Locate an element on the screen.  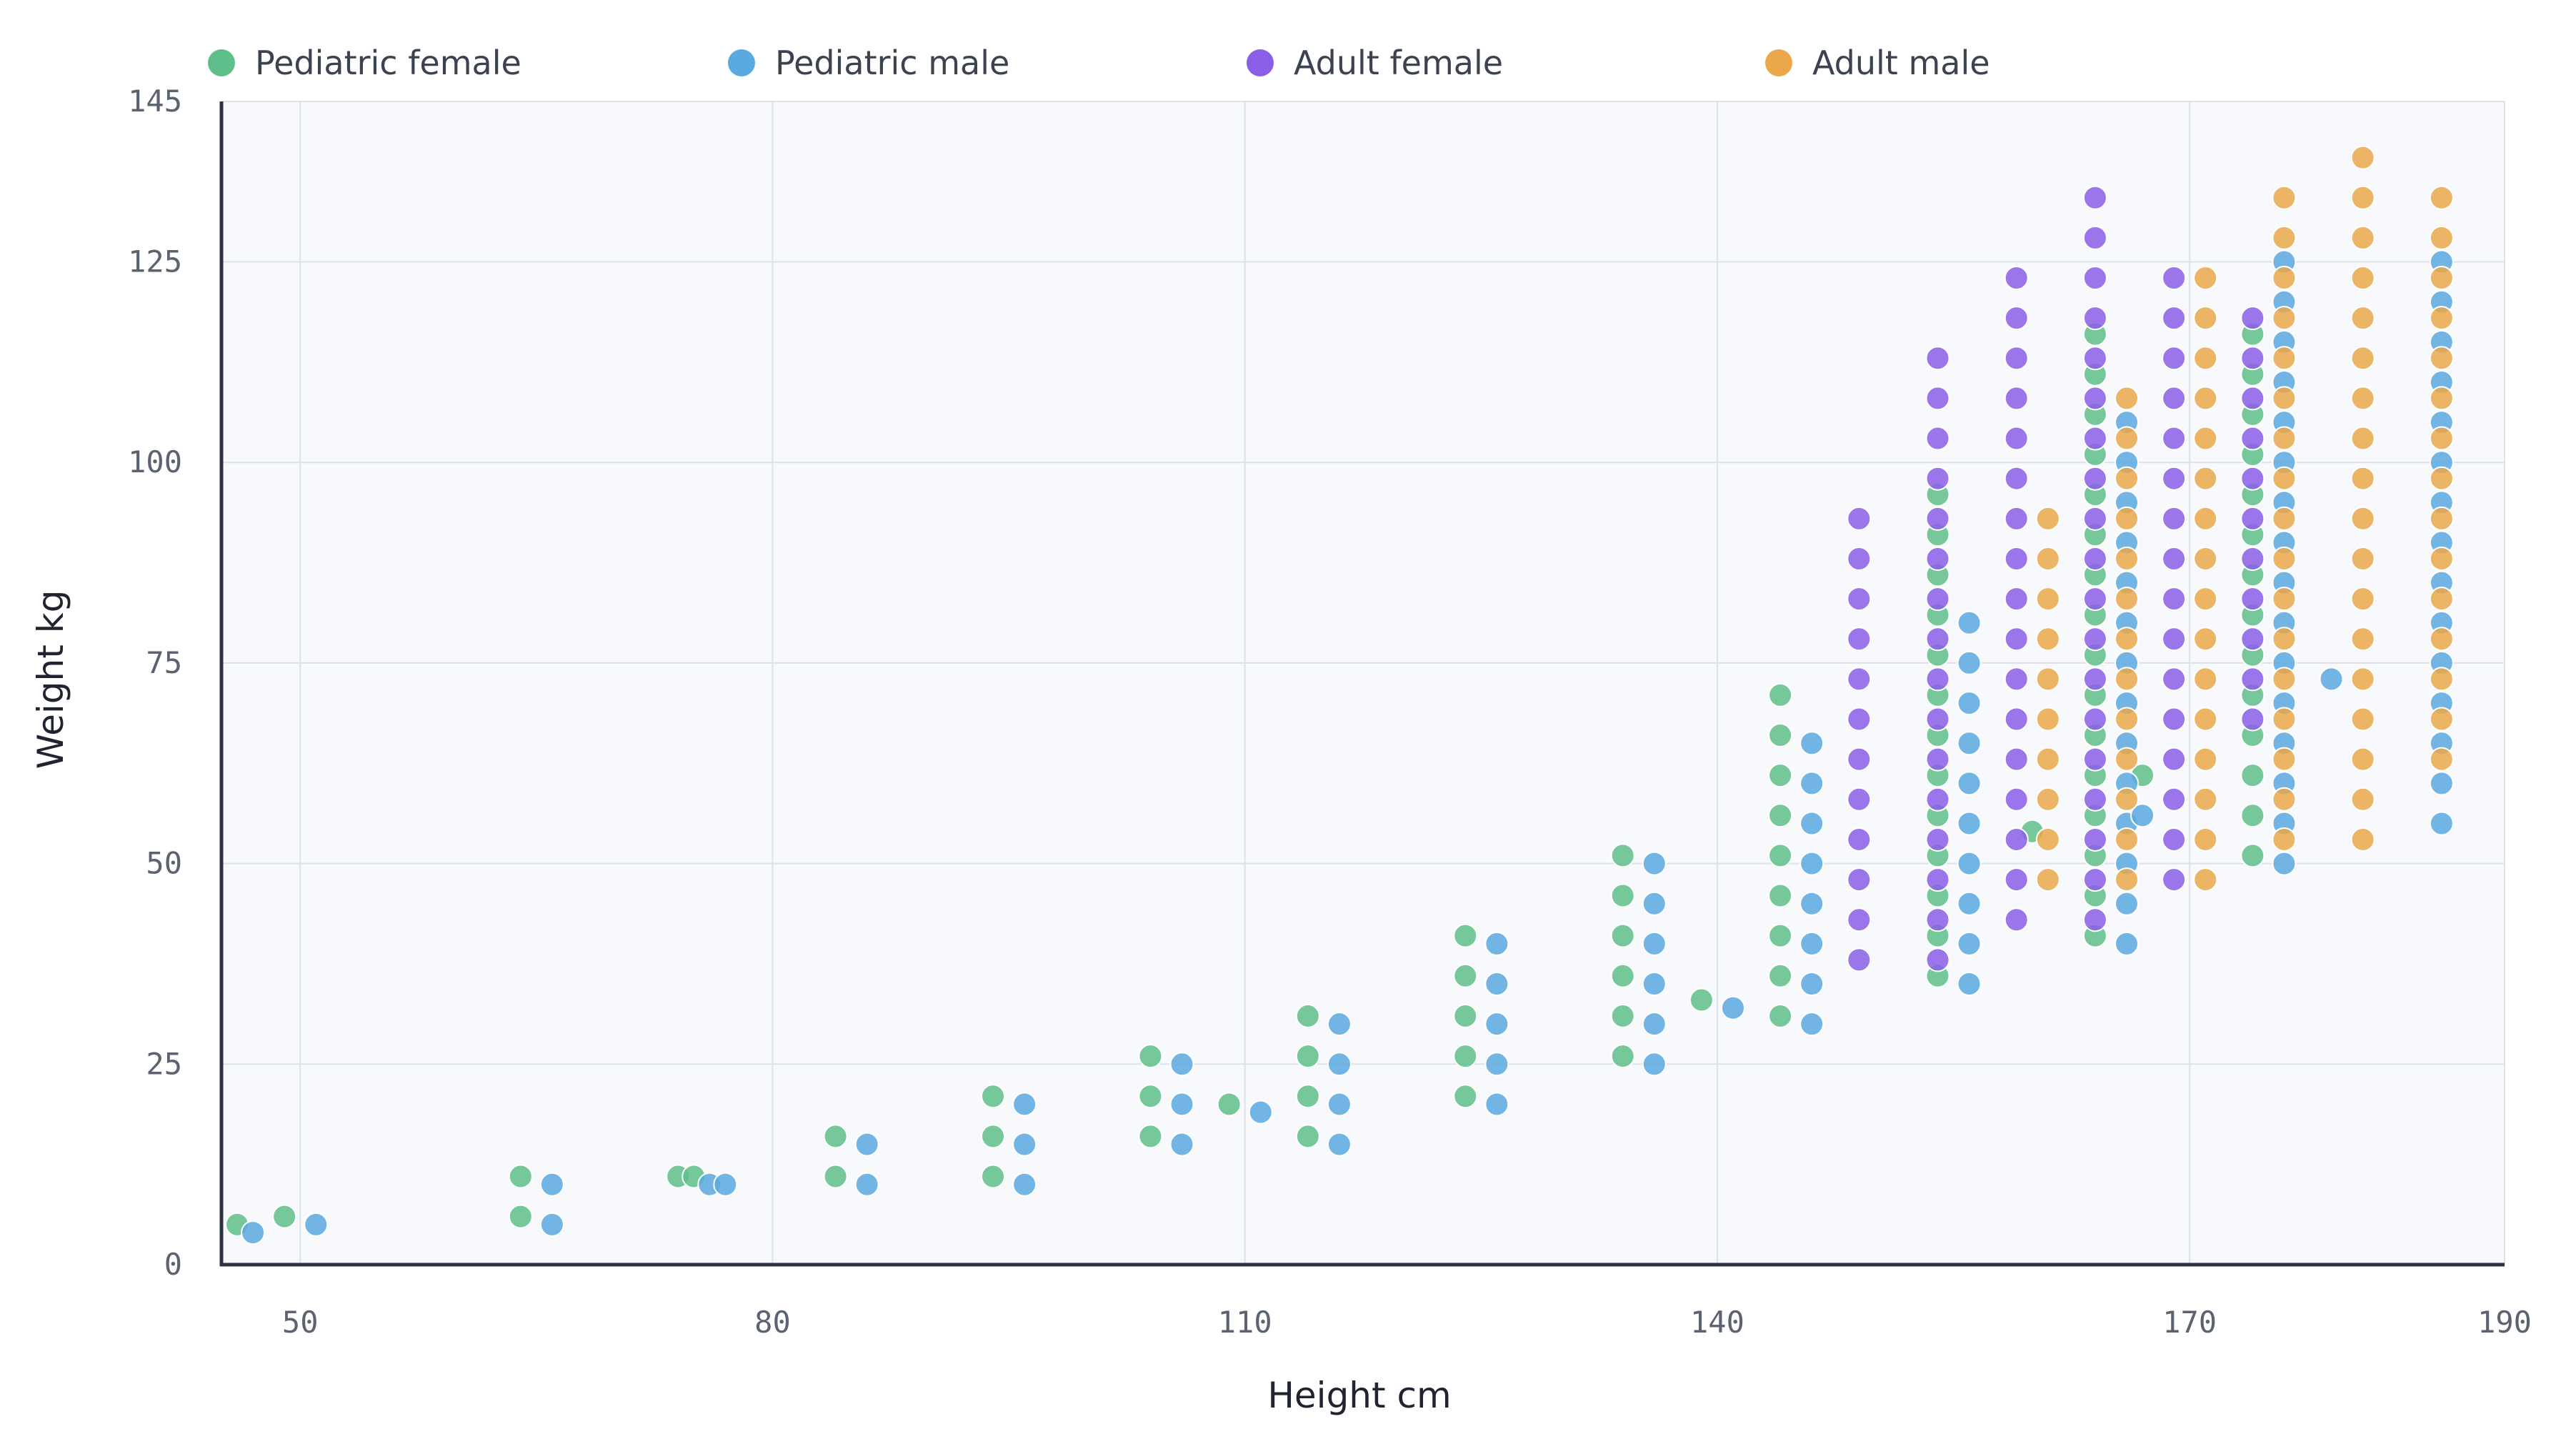
x-axis-title: Height cm is located at coordinates (1359, 1395).